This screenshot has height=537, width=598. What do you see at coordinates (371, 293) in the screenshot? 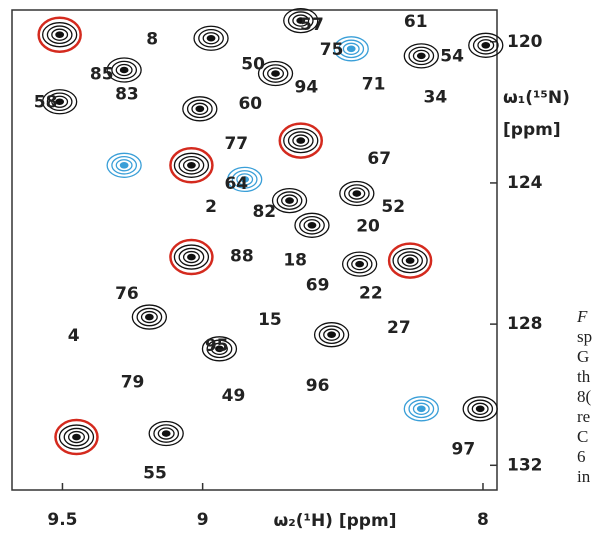
I see `peak-label: 22` at bounding box center [371, 293].